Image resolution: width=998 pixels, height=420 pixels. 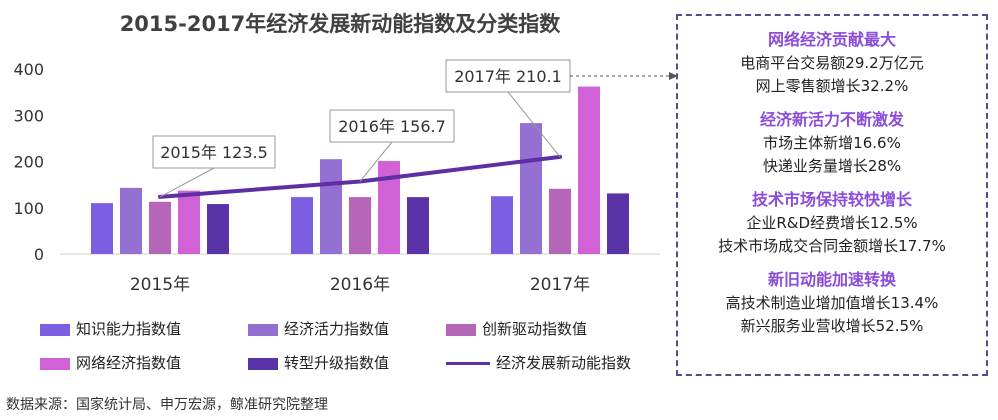 What do you see at coordinates (129, 329) in the screenshot?
I see `legend-label: 知识能力指数值` at bounding box center [129, 329].